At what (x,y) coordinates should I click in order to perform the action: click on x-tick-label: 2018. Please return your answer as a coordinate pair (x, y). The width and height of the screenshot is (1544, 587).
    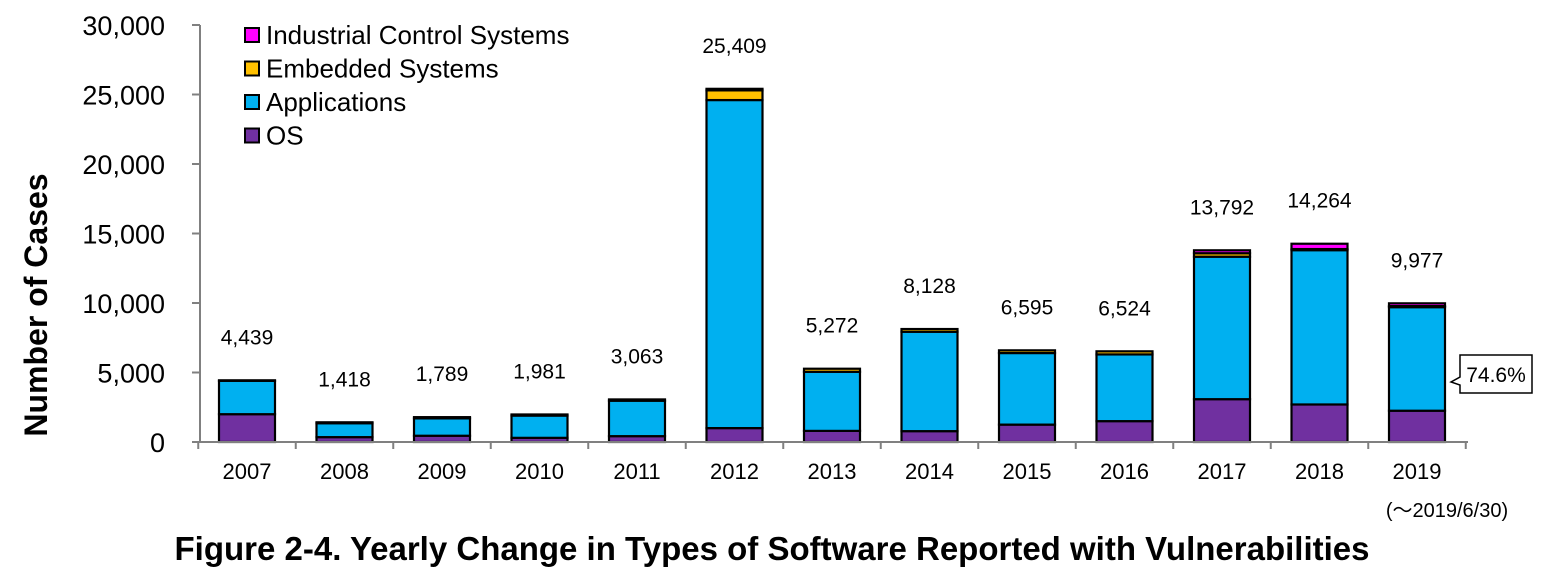
    Looking at the image, I should click on (1319, 471).